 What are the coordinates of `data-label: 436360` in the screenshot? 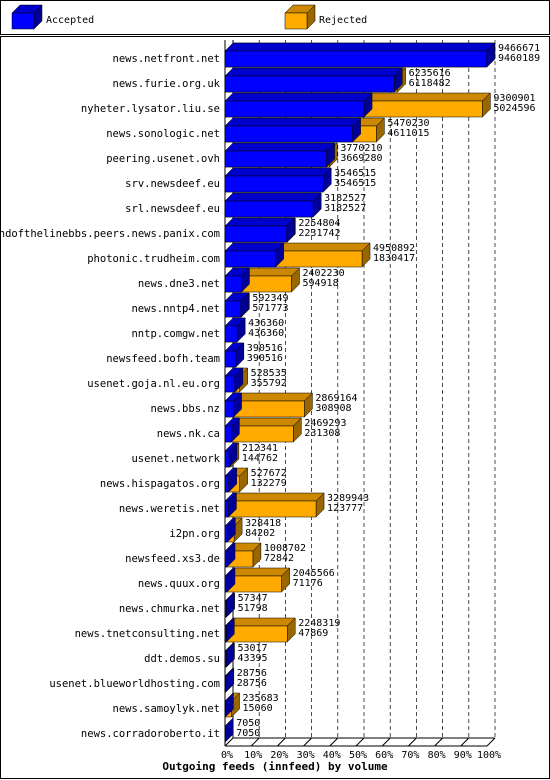 It's located at (266, 333).